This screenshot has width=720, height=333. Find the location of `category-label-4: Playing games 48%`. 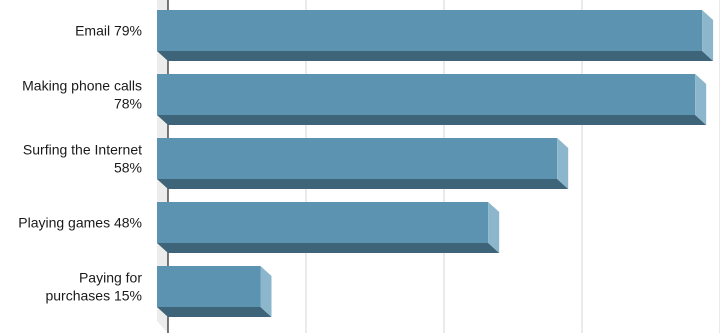

category-label-4: Playing games 48% is located at coordinates (80, 223).